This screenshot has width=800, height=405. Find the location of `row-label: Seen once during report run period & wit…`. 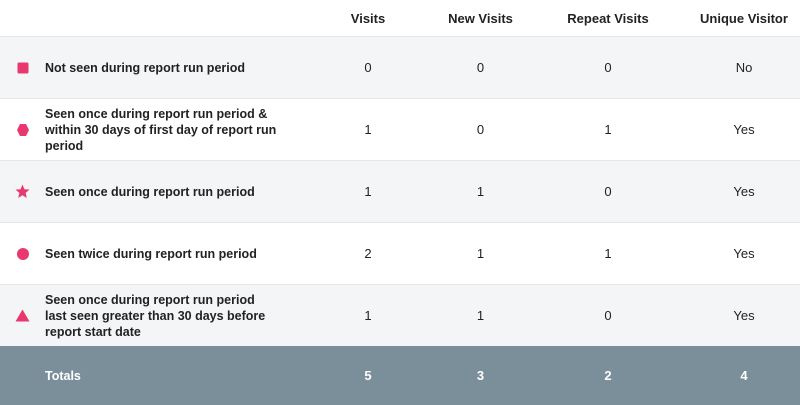

row-label: Seen once during report run period & wit… is located at coordinates (174, 130).